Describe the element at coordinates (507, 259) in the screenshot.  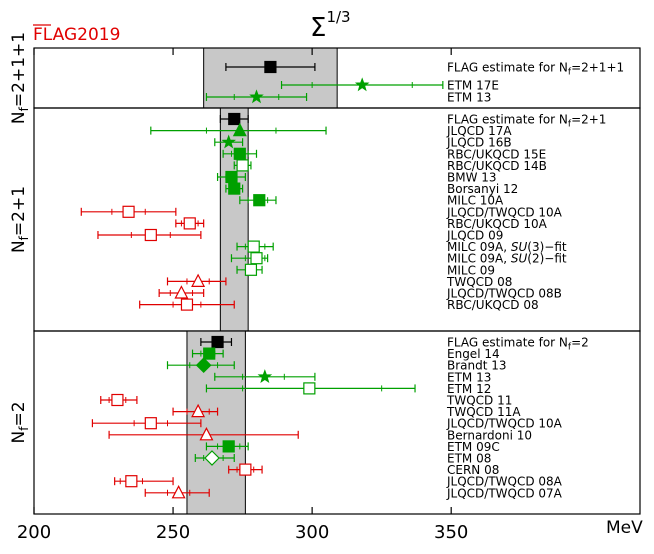
I see `entry-label: MILC 09A, SU(2)−fit` at that location.